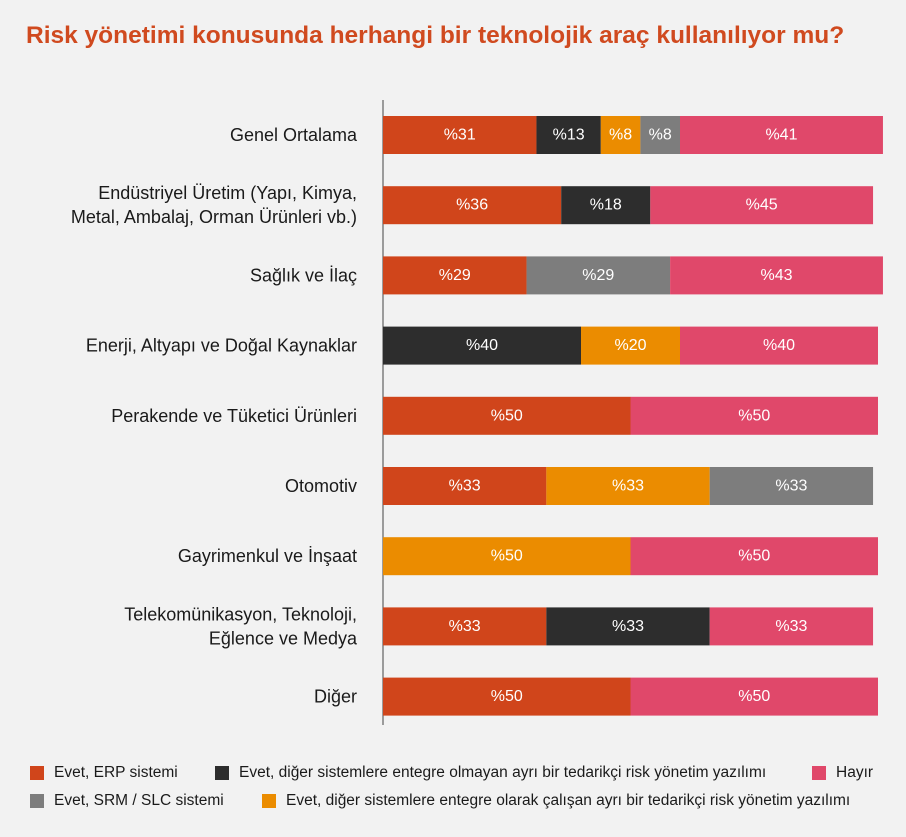  Describe the element at coordinates (283, 638) in the screenshot. I see `category-label: Eğlence ve Medya` at that location.